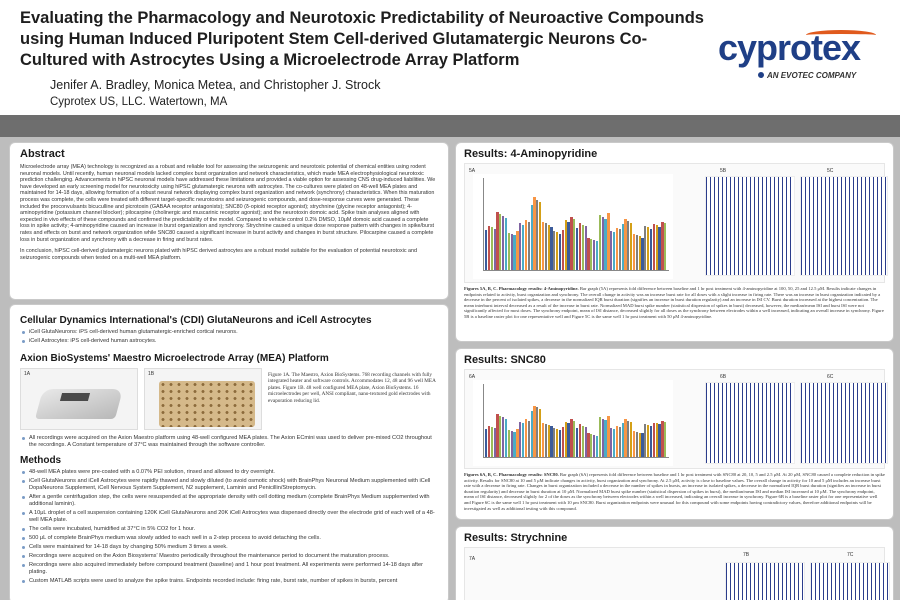  What do you see at coordinates (151, 374) in the screenshot?
I see `figure-label: 1B` at bounding box center [151, 374].